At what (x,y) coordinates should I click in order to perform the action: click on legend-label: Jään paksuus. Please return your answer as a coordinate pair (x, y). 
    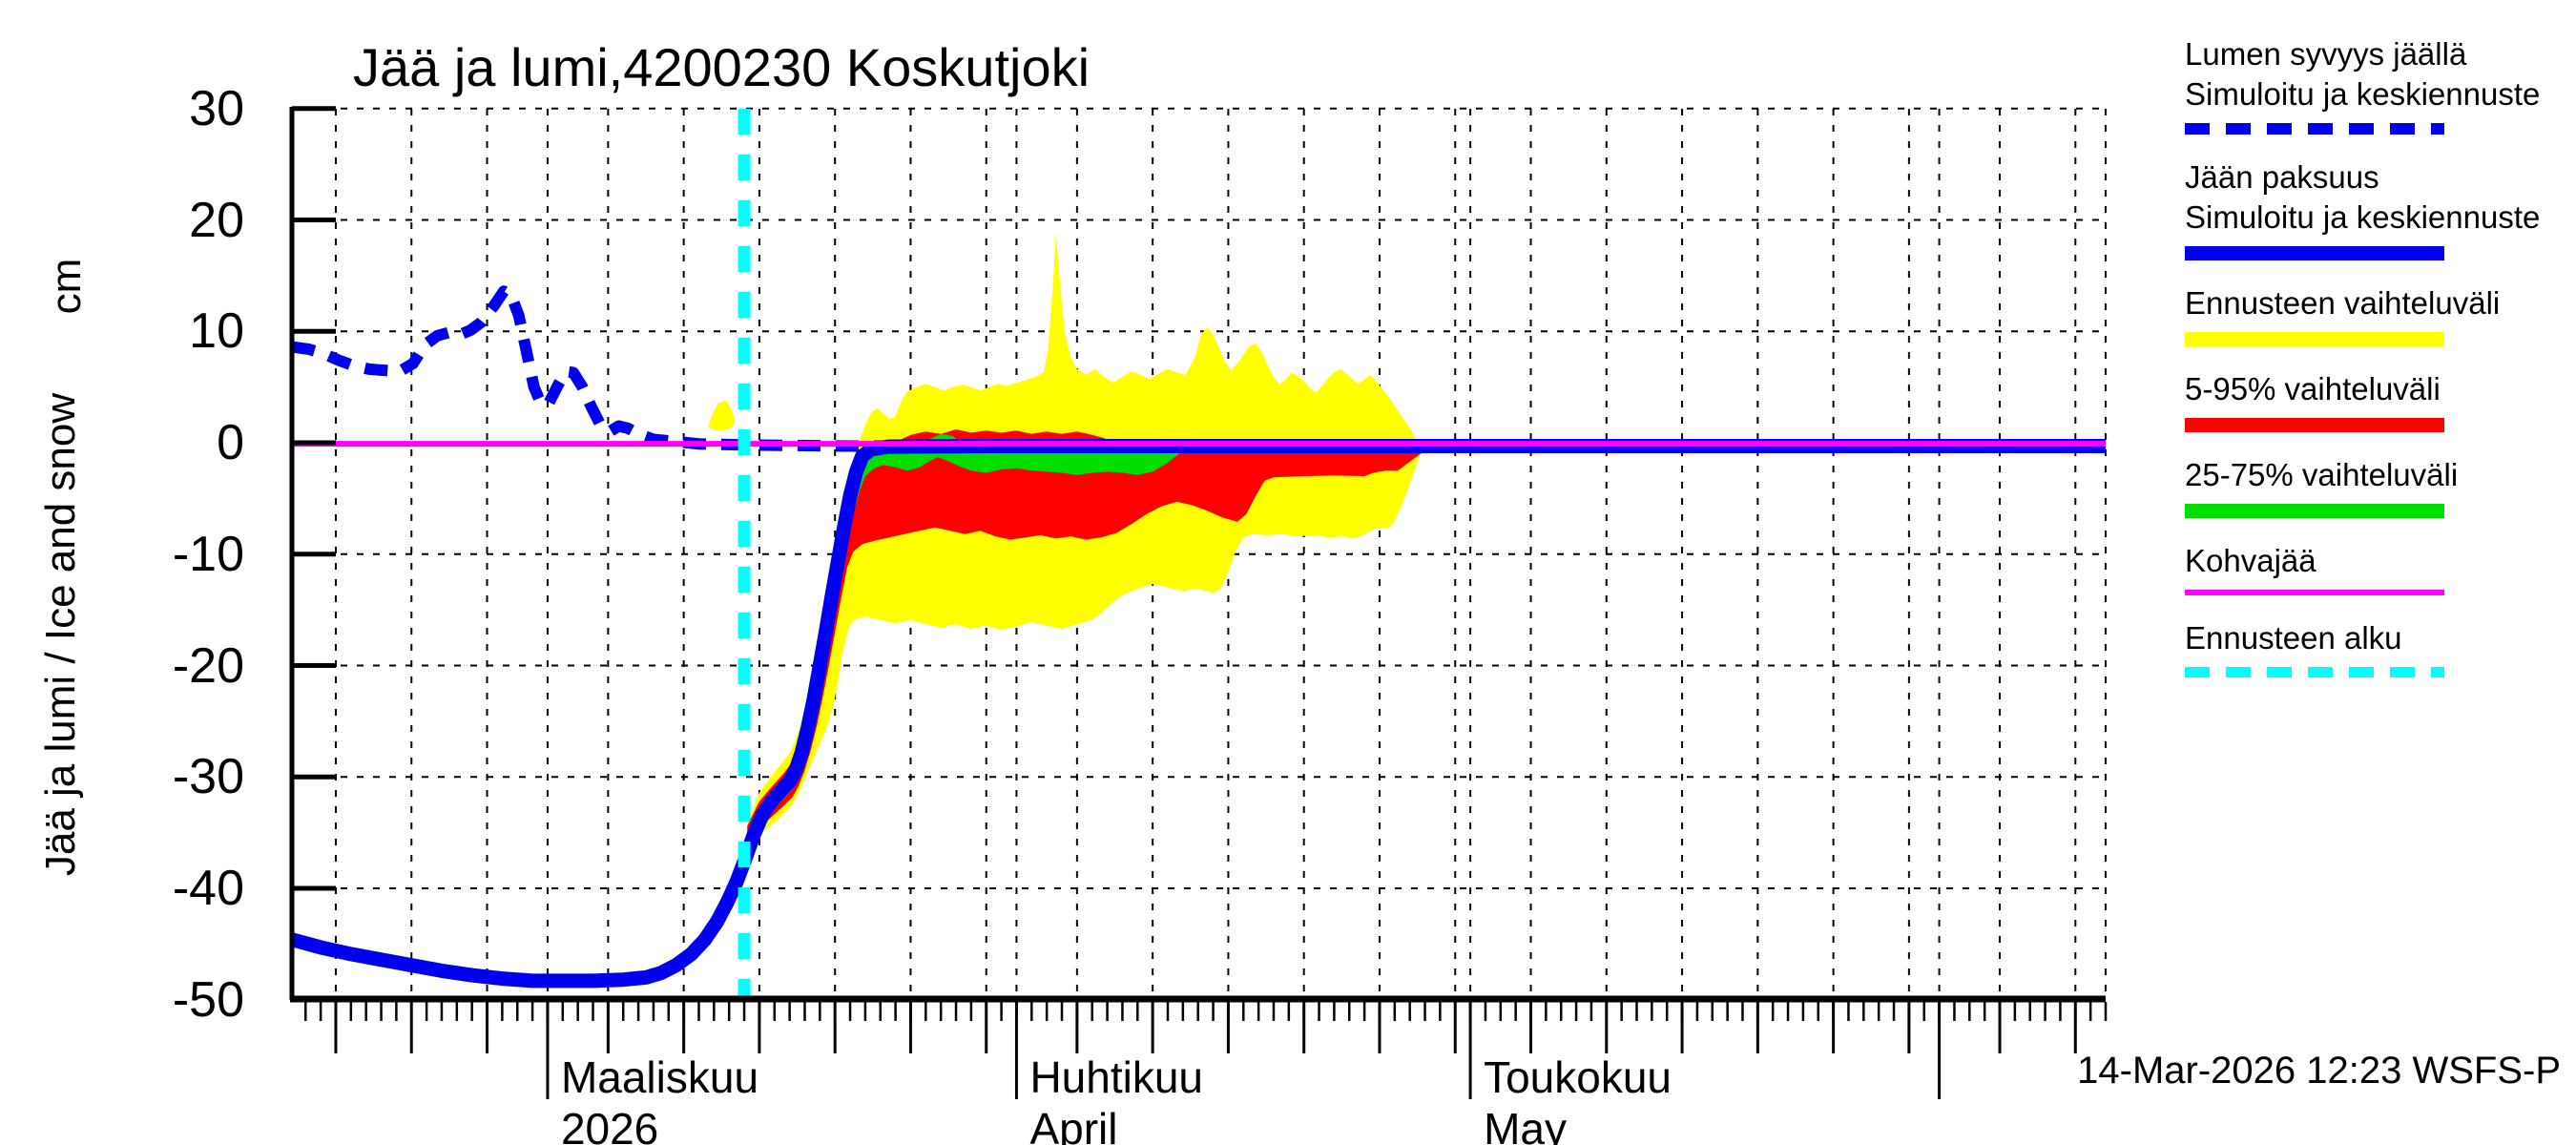
    Looking at the image, I should click on (2282, 177).